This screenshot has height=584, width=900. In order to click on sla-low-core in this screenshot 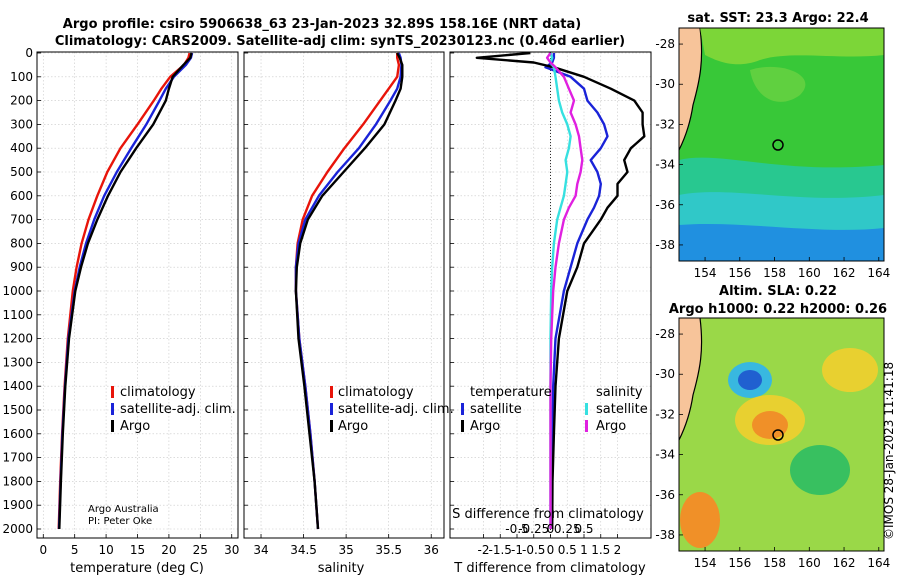, I will do `click(750, 380)`.